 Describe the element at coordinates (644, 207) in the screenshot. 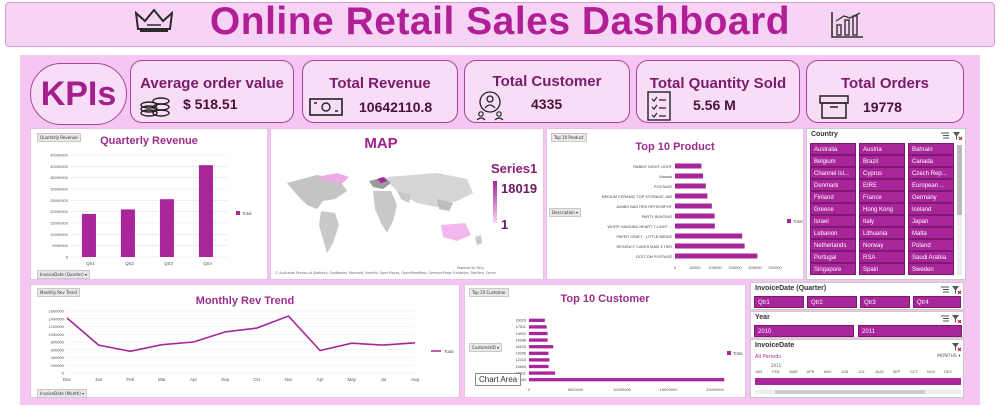

I see `y-tick-label: JUMBO BAG RED RETROSPOT` at that location.